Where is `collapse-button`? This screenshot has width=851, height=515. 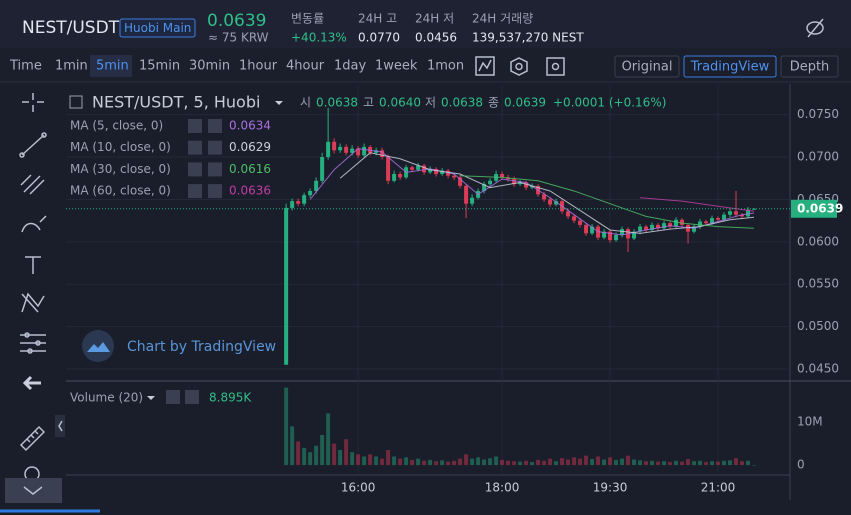
collapse-button is located at coordinates (33, 490).